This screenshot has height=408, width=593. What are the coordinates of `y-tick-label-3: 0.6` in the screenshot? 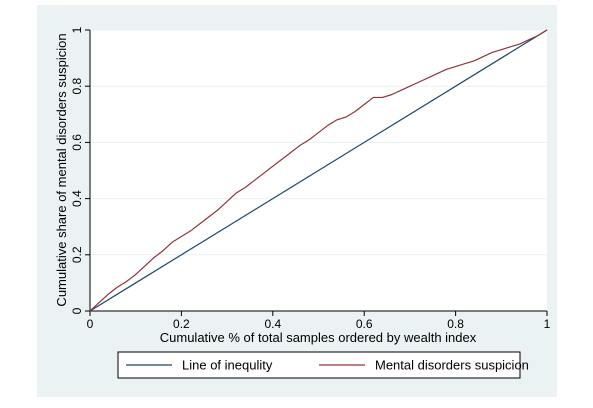 It's located at (77, 142).